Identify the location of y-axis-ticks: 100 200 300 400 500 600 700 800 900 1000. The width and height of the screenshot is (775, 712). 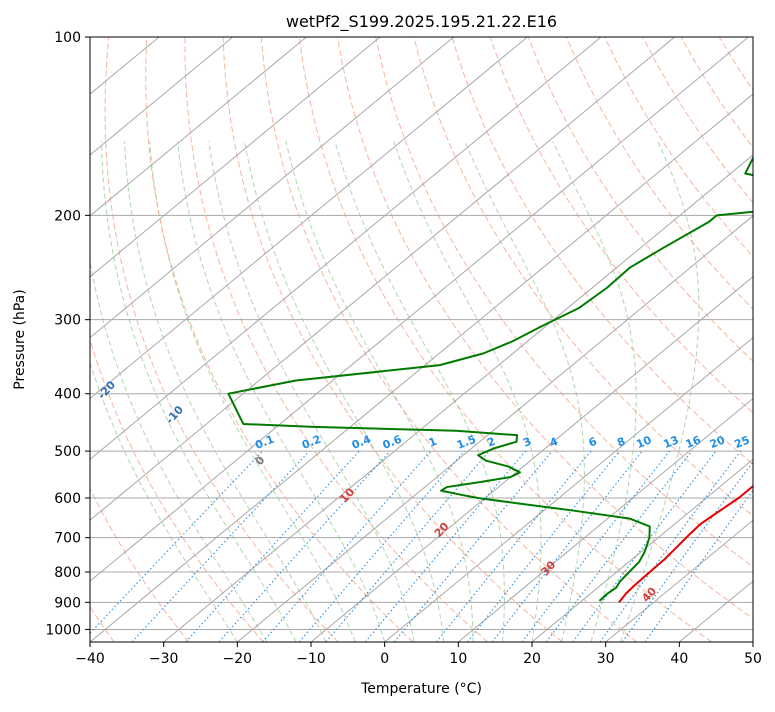
(67, 334).